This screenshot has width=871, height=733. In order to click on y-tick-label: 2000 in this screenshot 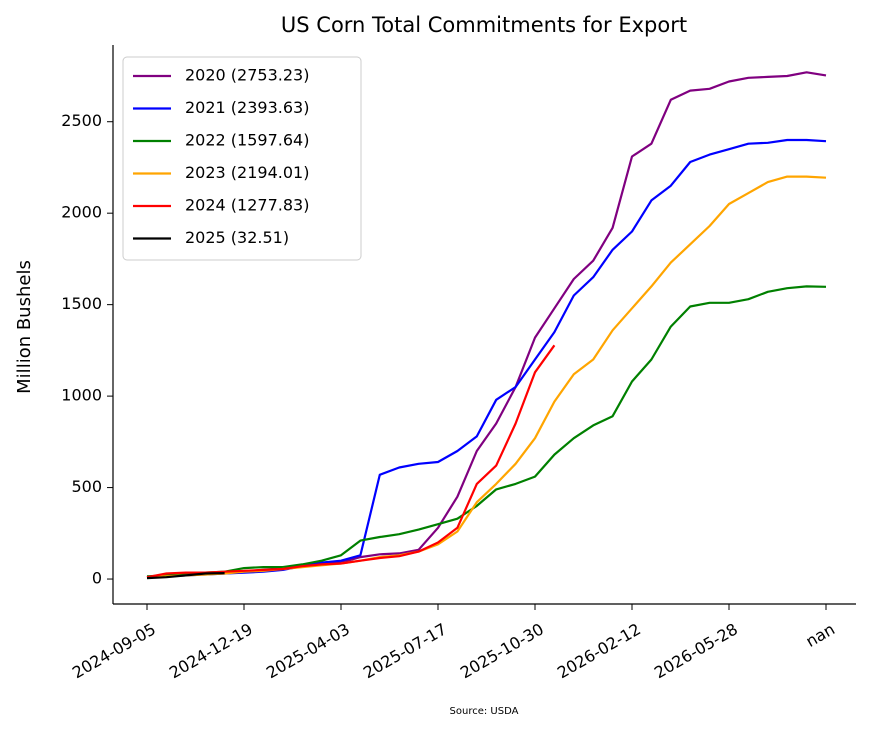, I will do `click(81, 212)`.